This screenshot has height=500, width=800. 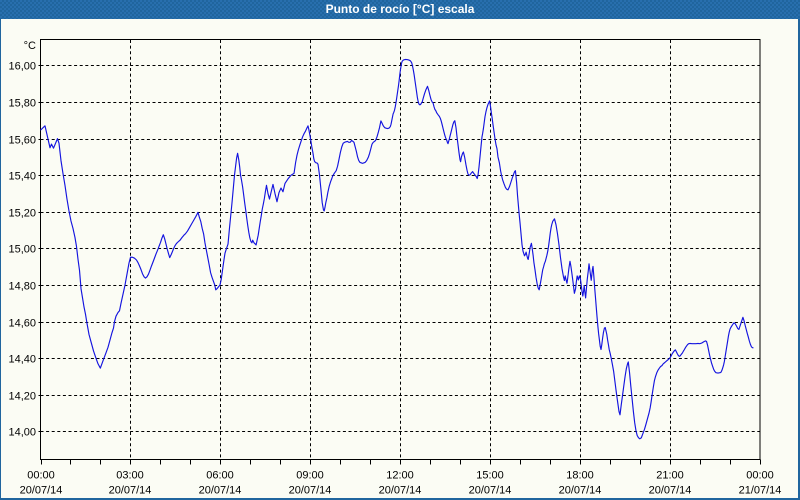 What do you see at coordinates (22, 360) in the screenshot?
I see `y-tick-label: 14,40` at bounding box center [22, 360].